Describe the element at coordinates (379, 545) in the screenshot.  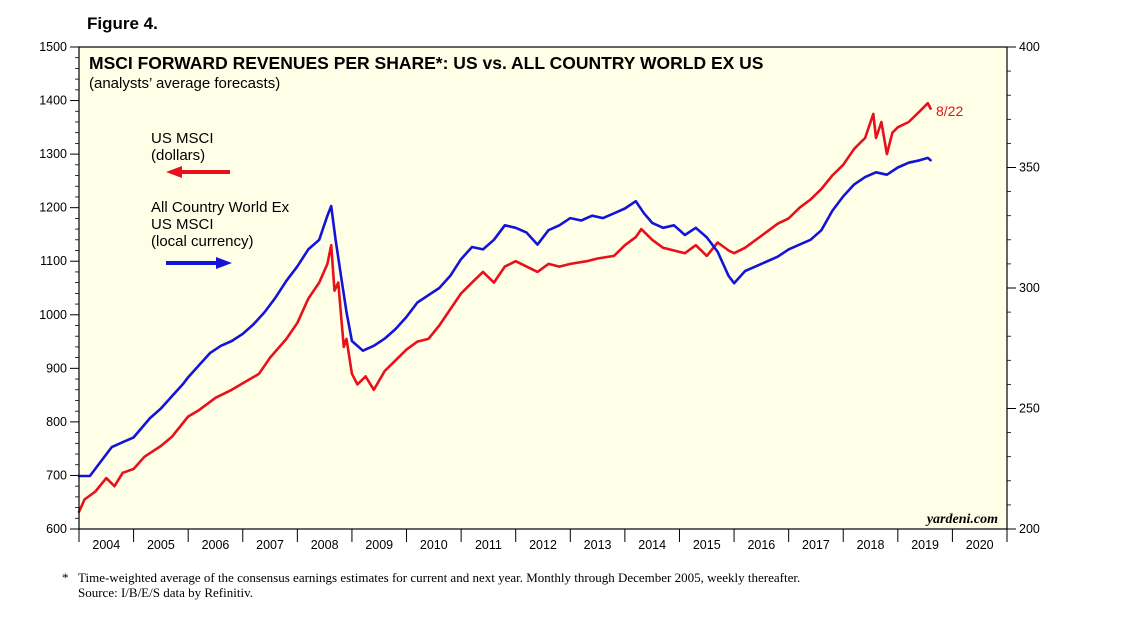
I see `x-tick-label: 2009` at that location.